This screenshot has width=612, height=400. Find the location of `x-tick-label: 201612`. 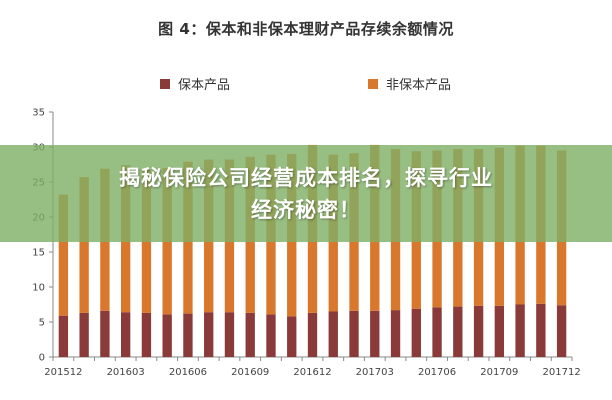

x-tick-label: 201612 is located at coordinates (312, 372).